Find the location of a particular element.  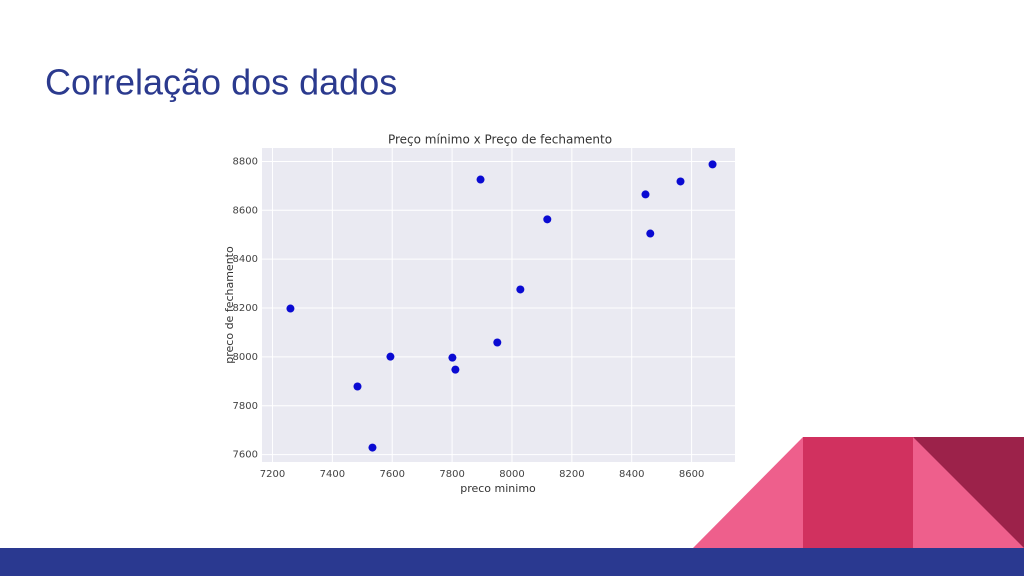

y-tick-label: 7800 is located at coordinates (245, 406).